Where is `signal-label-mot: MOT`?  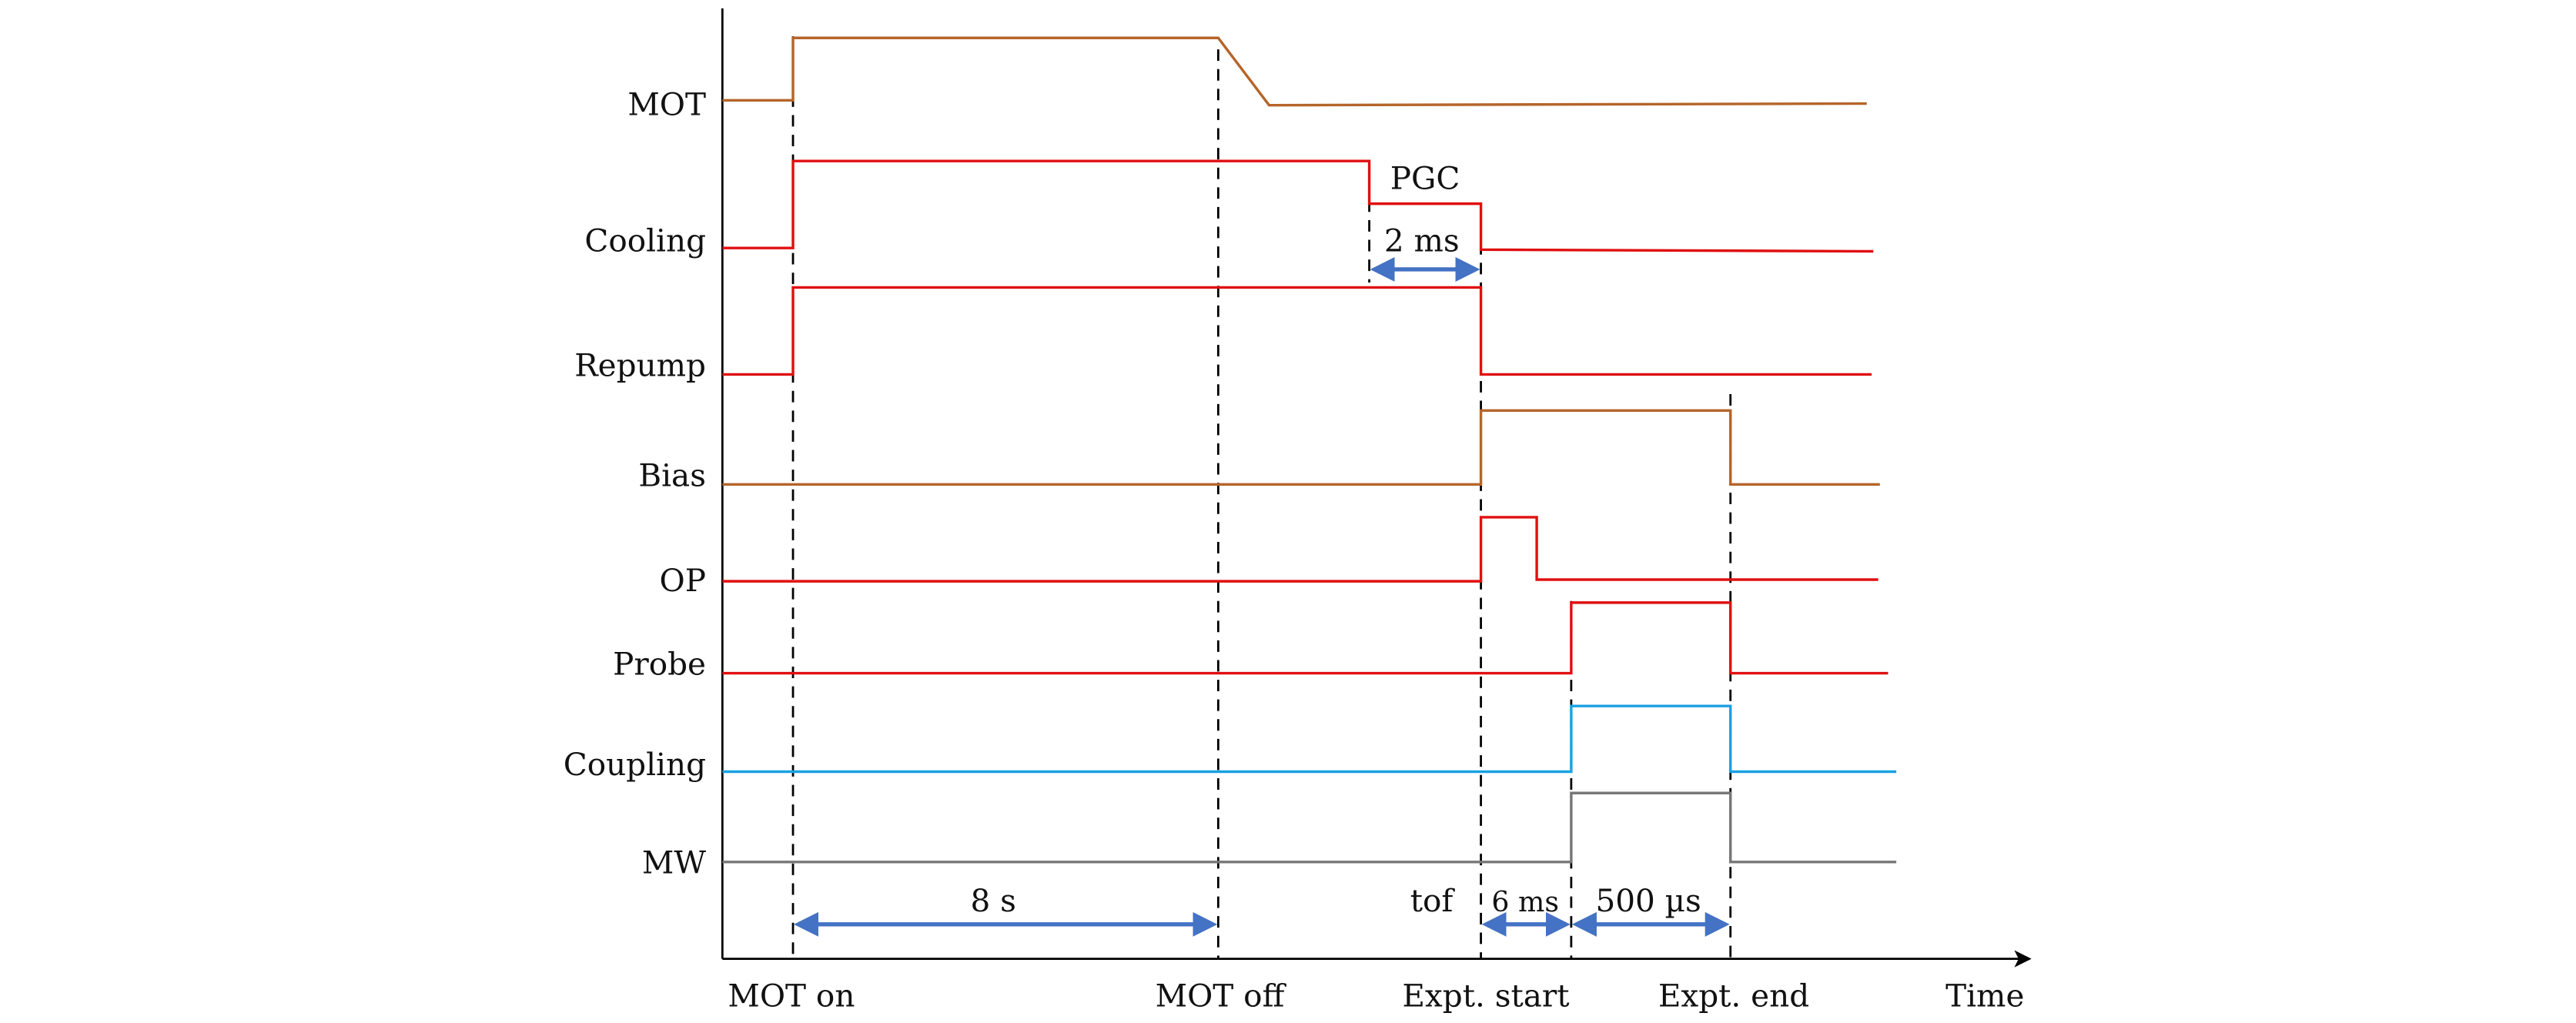
signal-label-mot: MOT is located at coordinates (667, 103).